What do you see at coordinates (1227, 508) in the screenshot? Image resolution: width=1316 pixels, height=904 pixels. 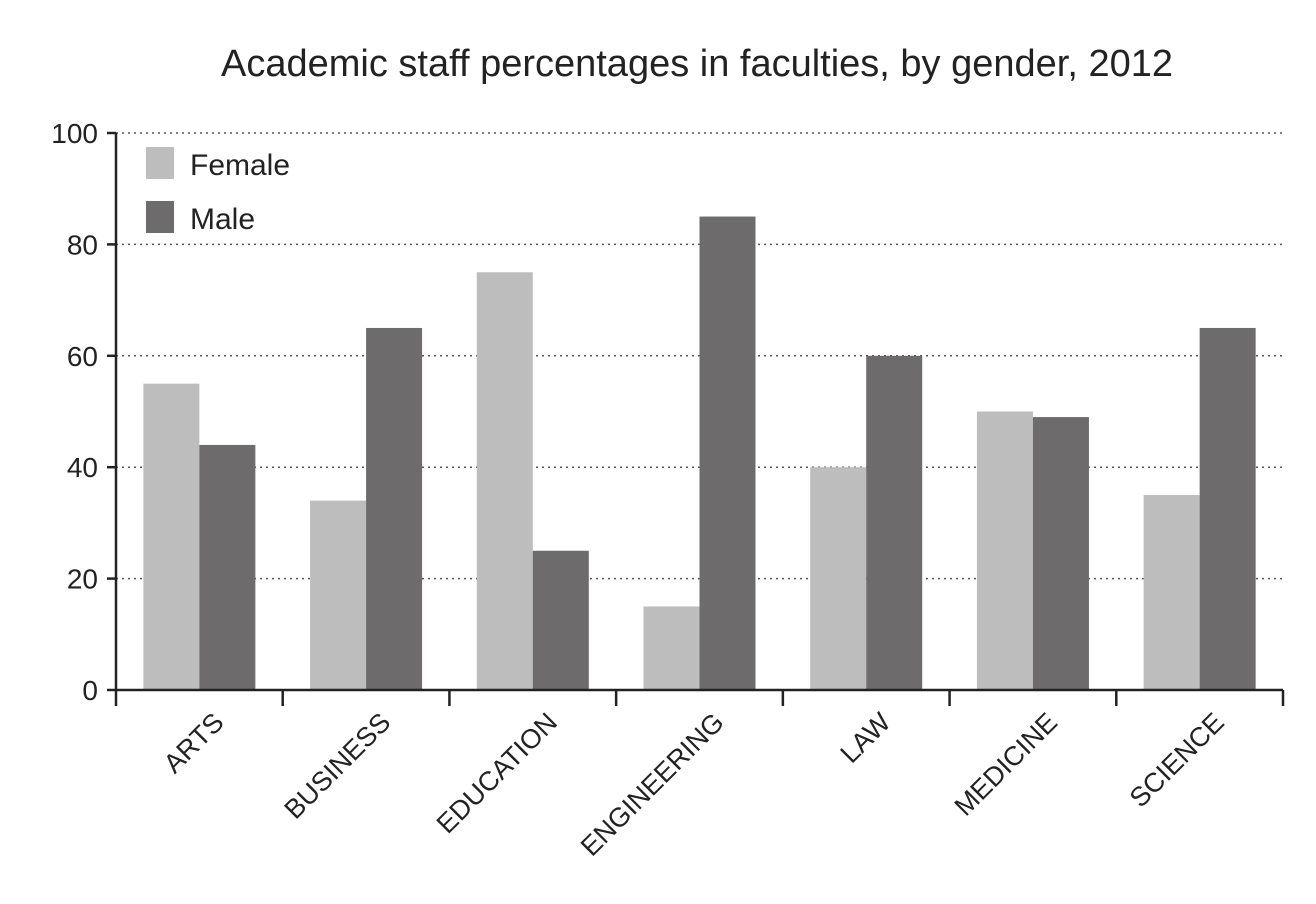 I see `bar-male-science` at bounding box center [1227, 508].